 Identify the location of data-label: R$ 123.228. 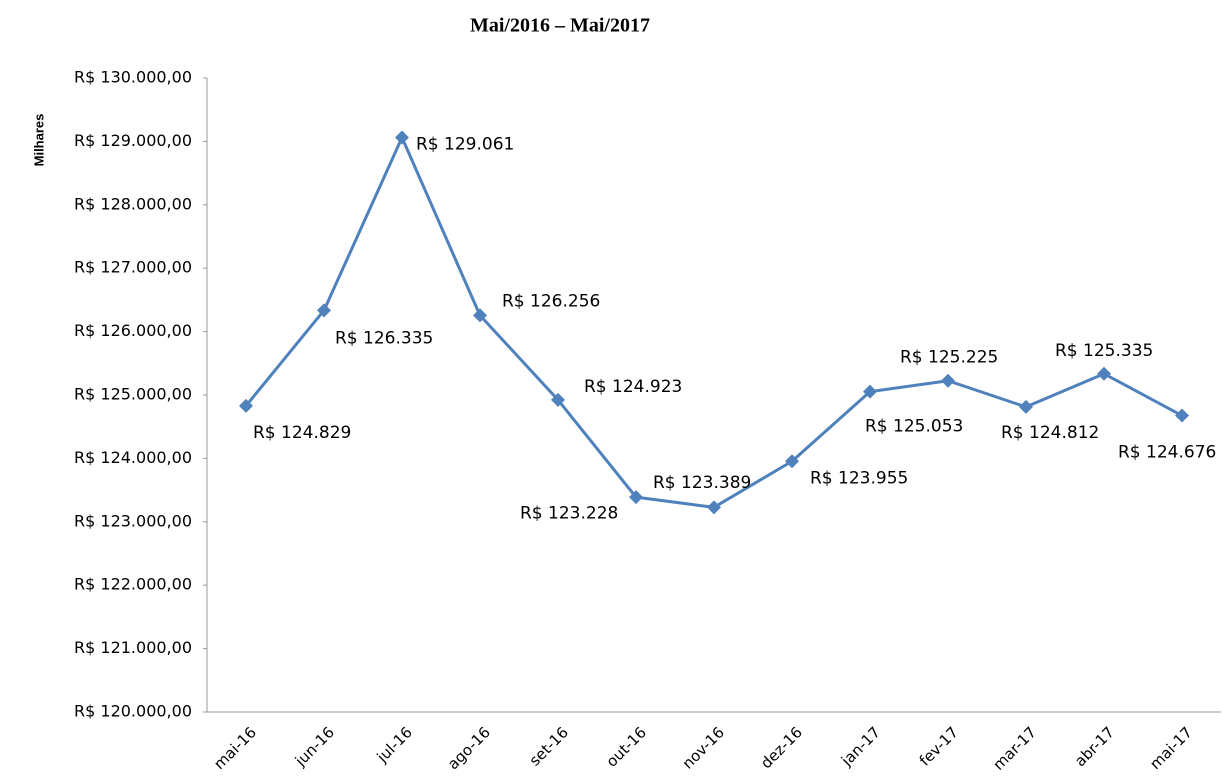
(569, 513).